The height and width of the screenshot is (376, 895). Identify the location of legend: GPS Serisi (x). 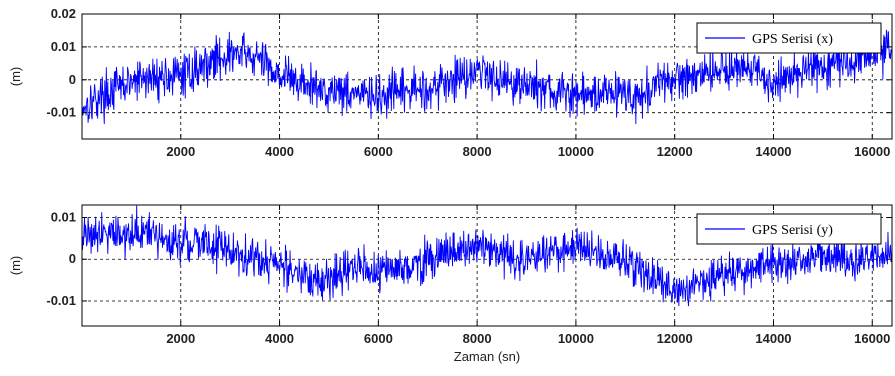
(789, 38).